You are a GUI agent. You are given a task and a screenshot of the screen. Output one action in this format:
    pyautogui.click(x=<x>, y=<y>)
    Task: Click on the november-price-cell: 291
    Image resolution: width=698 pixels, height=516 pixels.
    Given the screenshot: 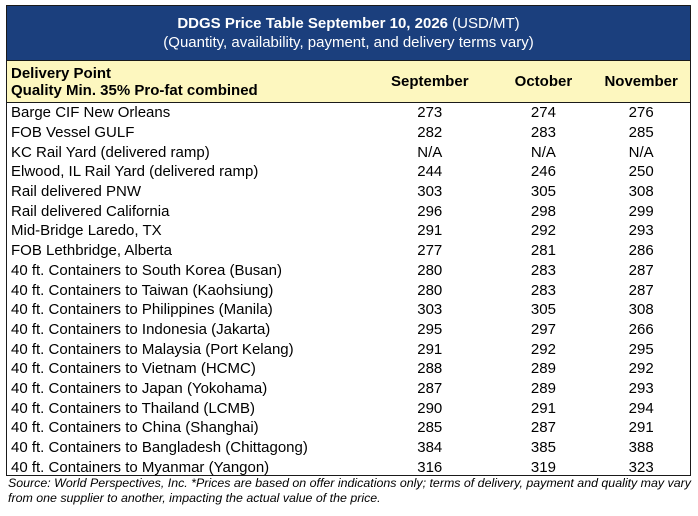 What is the action you would take?
    pyautogui.click(x=641, y=428)
    